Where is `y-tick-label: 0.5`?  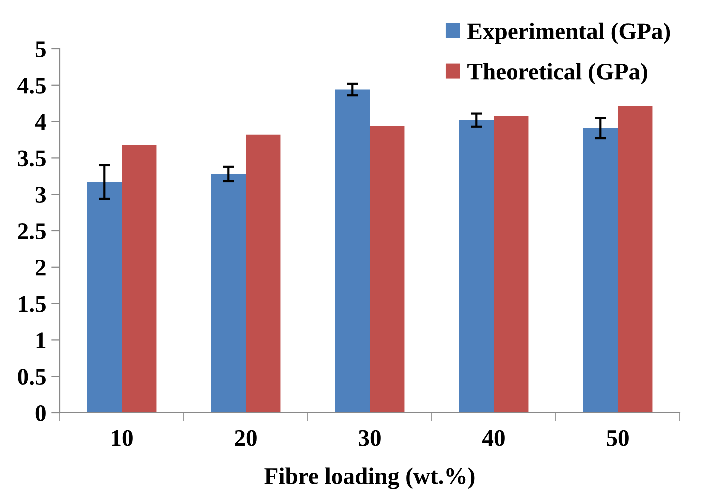 y-tick-label: 0.5 is located at coordinates (32, 377).